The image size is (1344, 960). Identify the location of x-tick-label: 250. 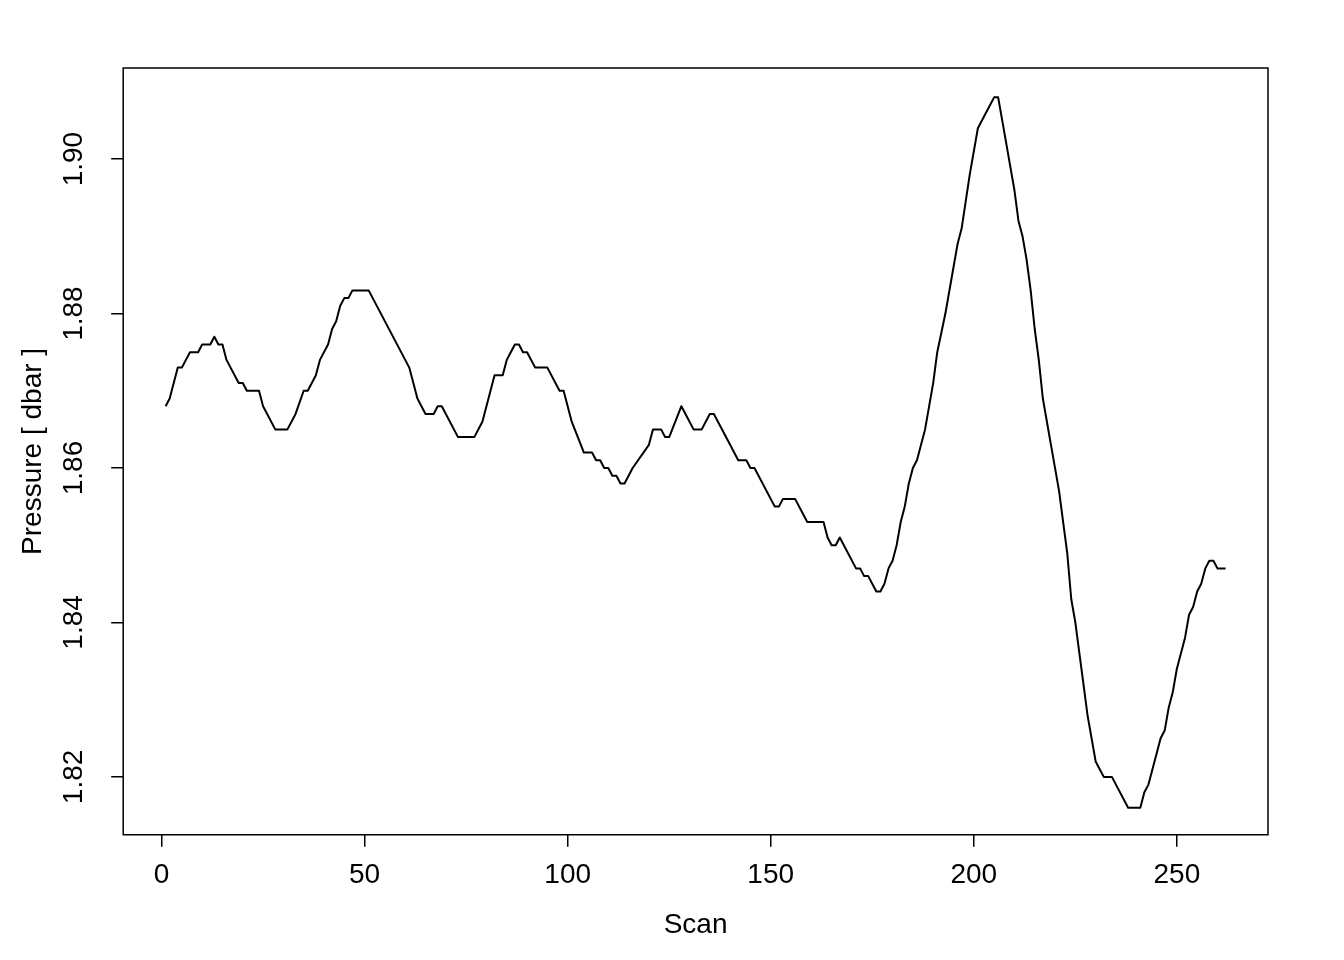
(1177, 874).